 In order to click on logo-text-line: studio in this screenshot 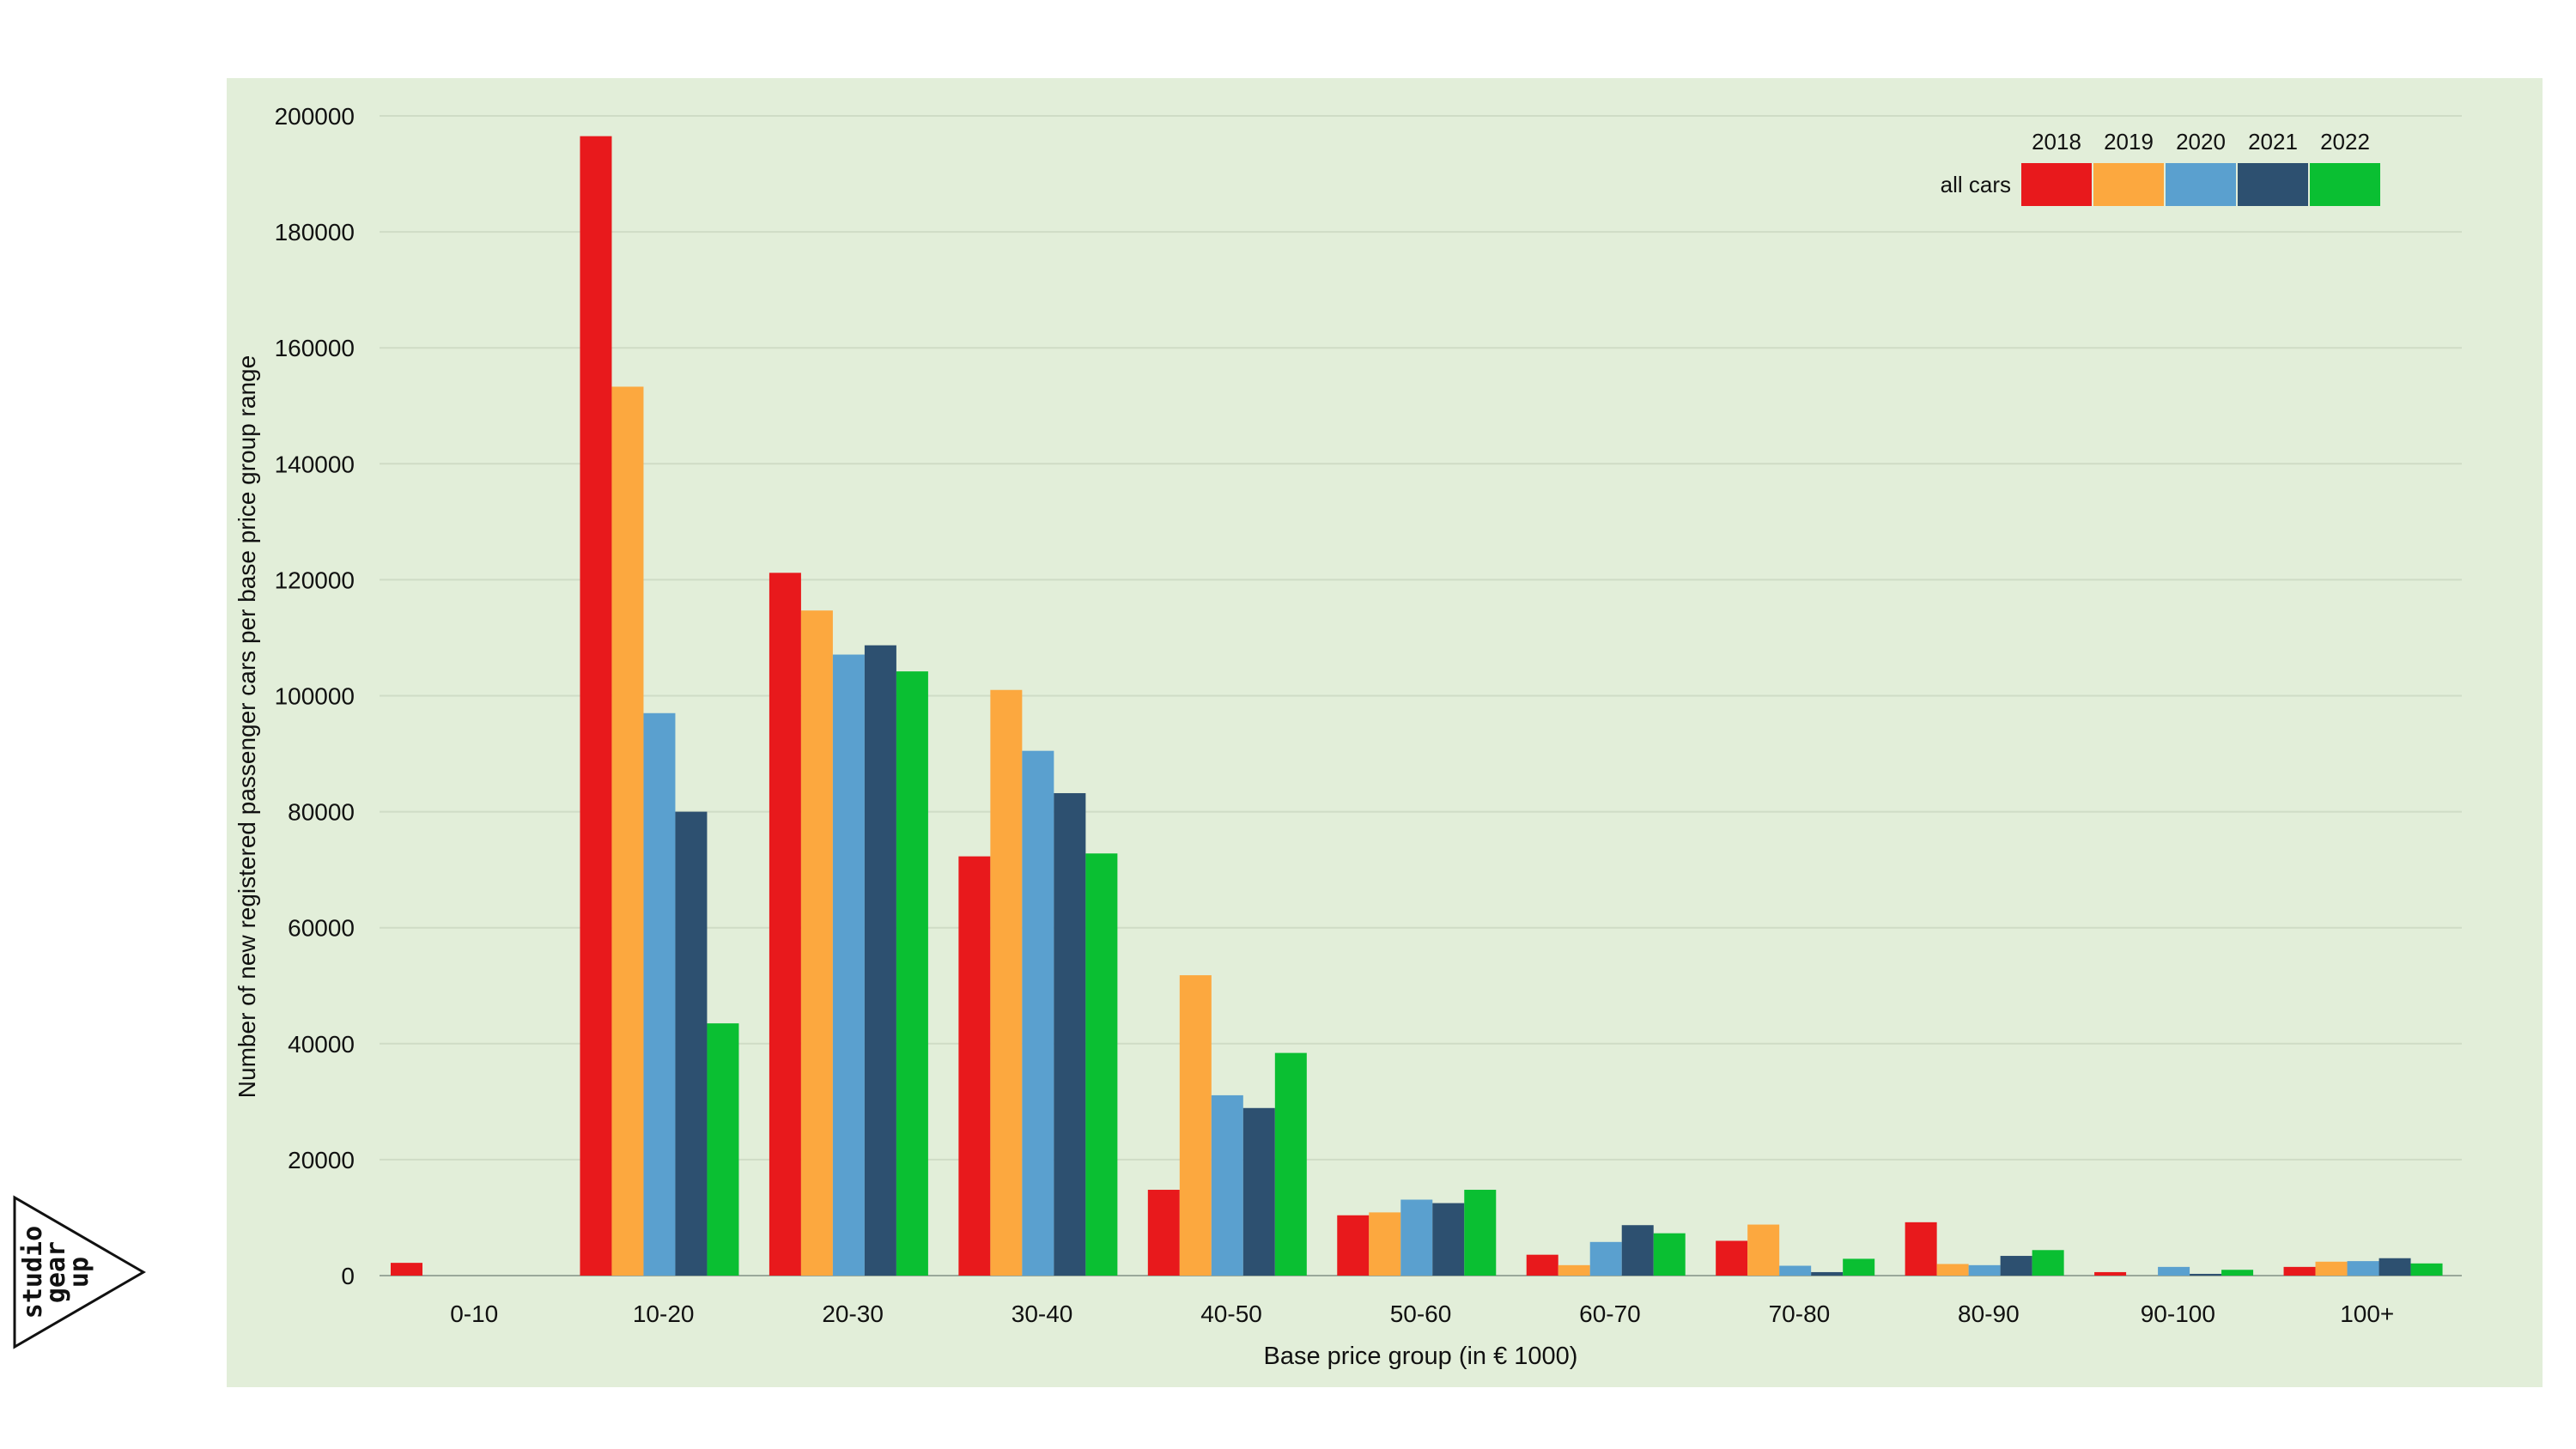, I will do `click(33, 1272)`.